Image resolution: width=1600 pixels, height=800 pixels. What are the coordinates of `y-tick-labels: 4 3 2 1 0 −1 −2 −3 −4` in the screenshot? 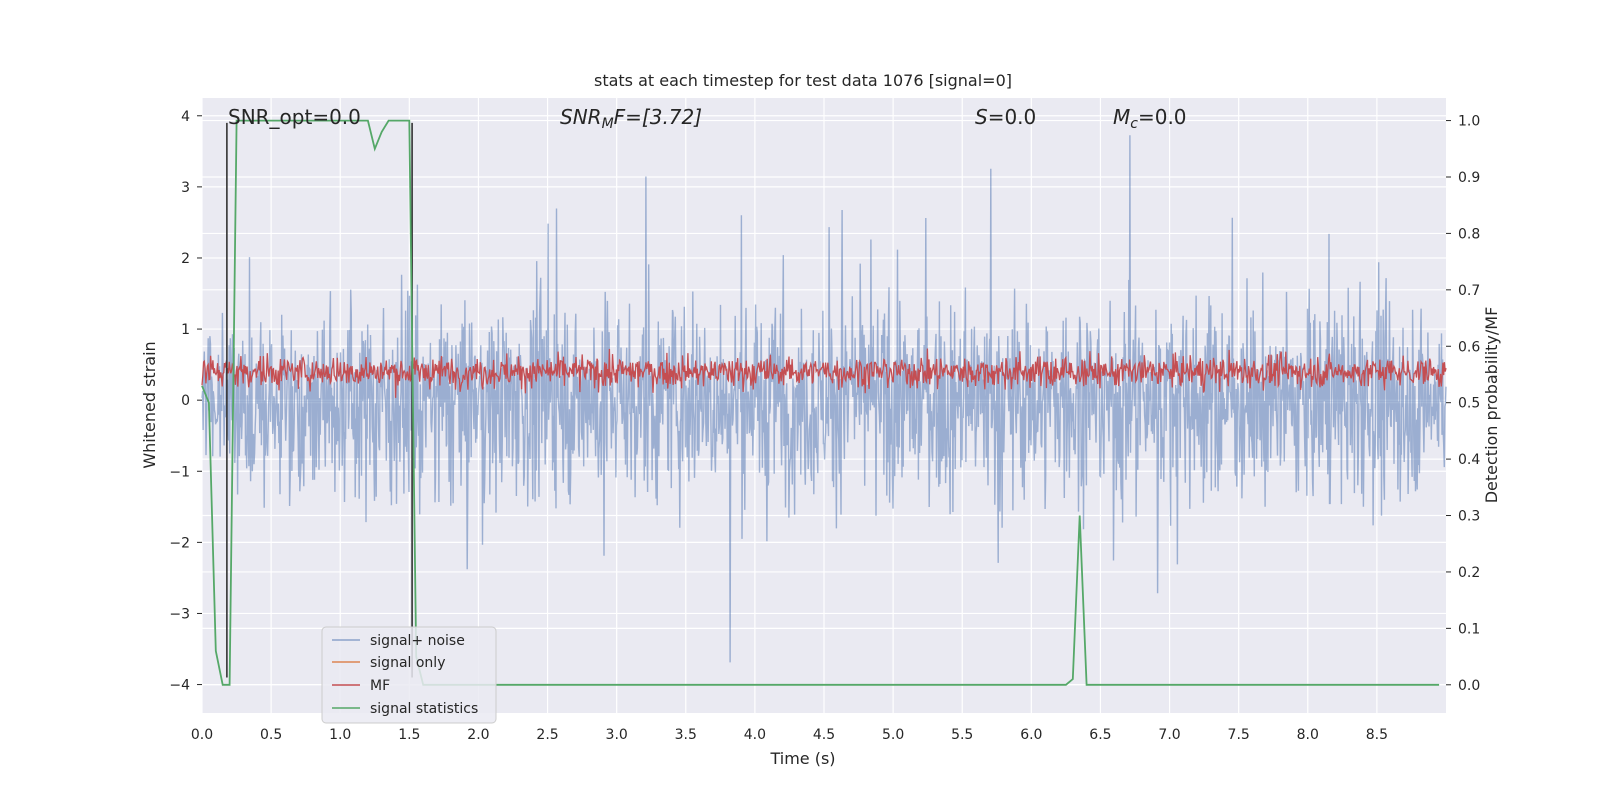 It's located at (185, 401).